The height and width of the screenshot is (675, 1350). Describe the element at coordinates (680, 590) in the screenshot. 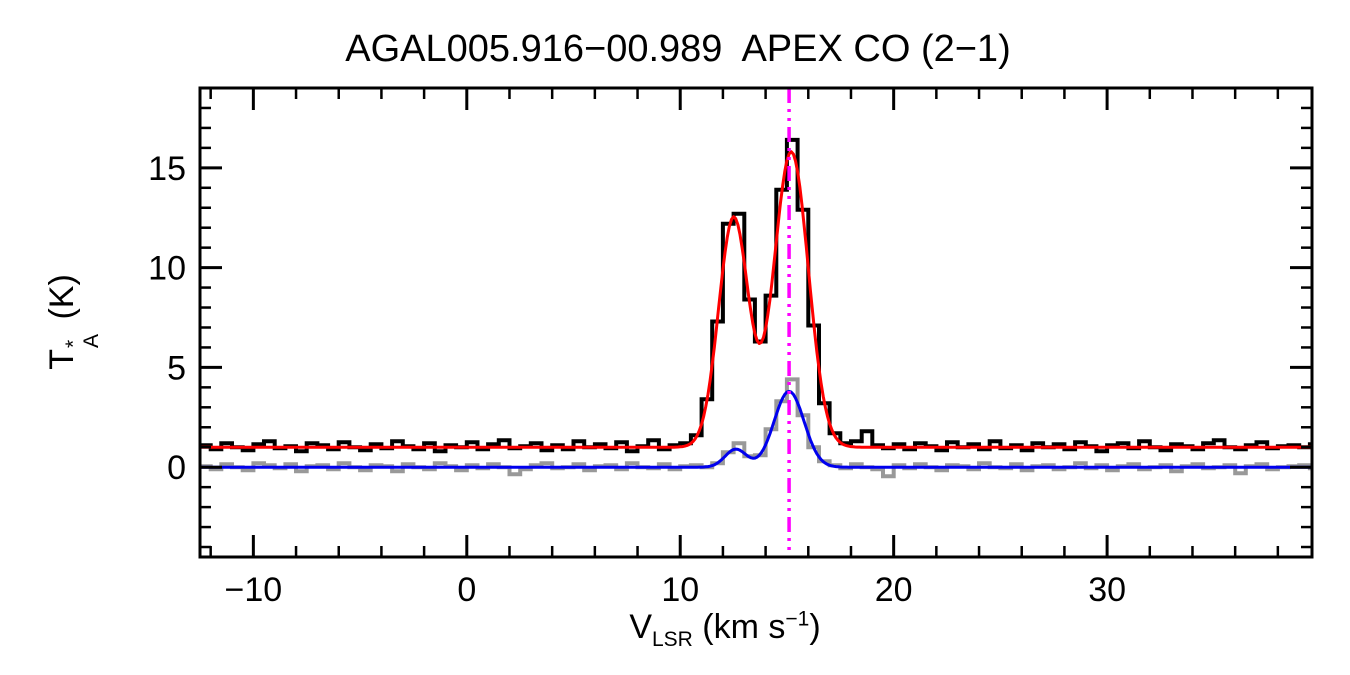

I see `x-tick-label: 10` at that location.